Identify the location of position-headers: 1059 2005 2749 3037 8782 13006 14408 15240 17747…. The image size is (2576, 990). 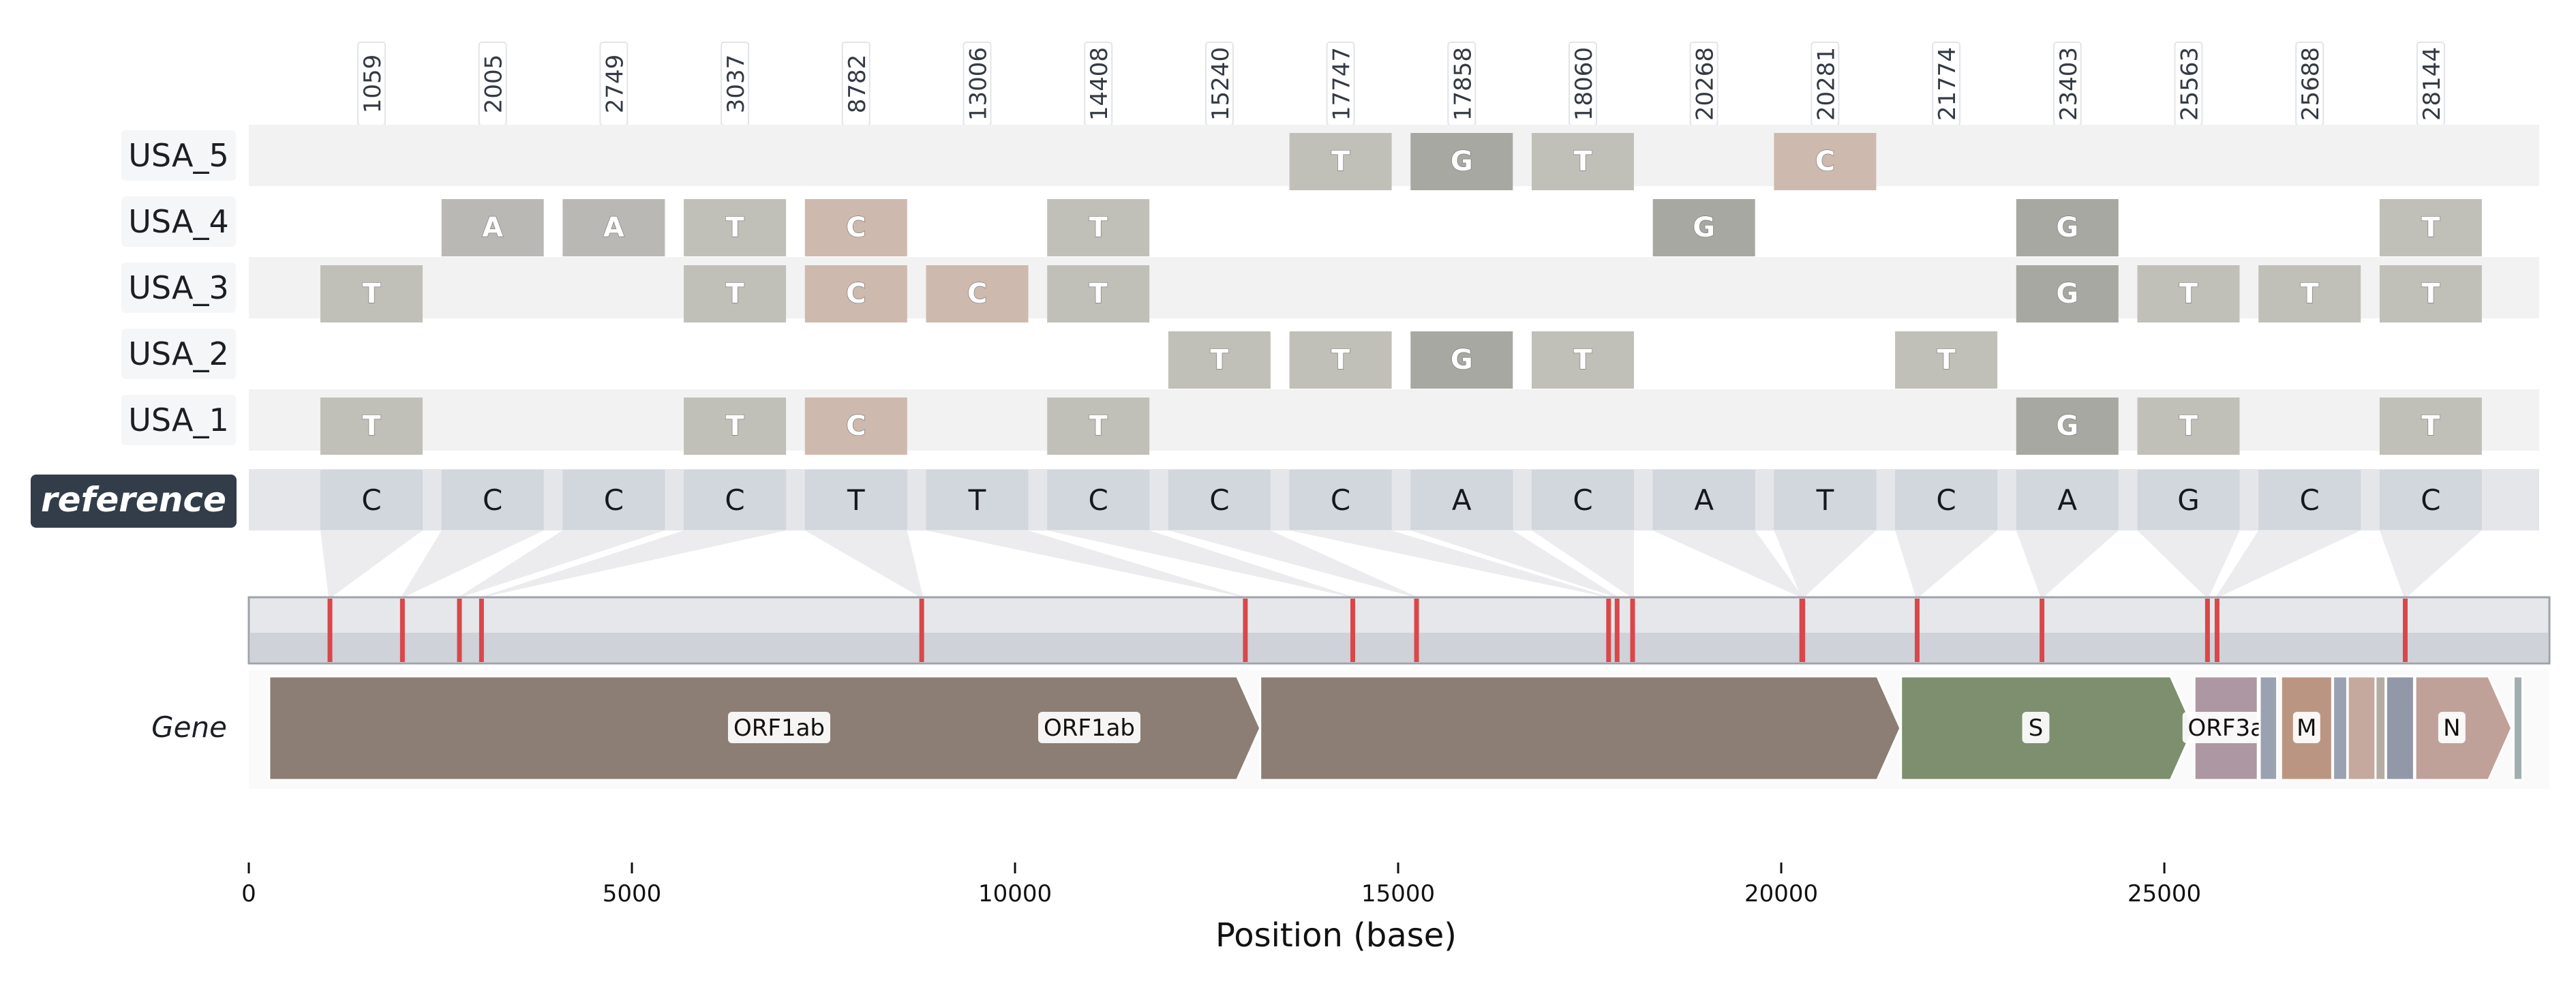
(1401, 84).